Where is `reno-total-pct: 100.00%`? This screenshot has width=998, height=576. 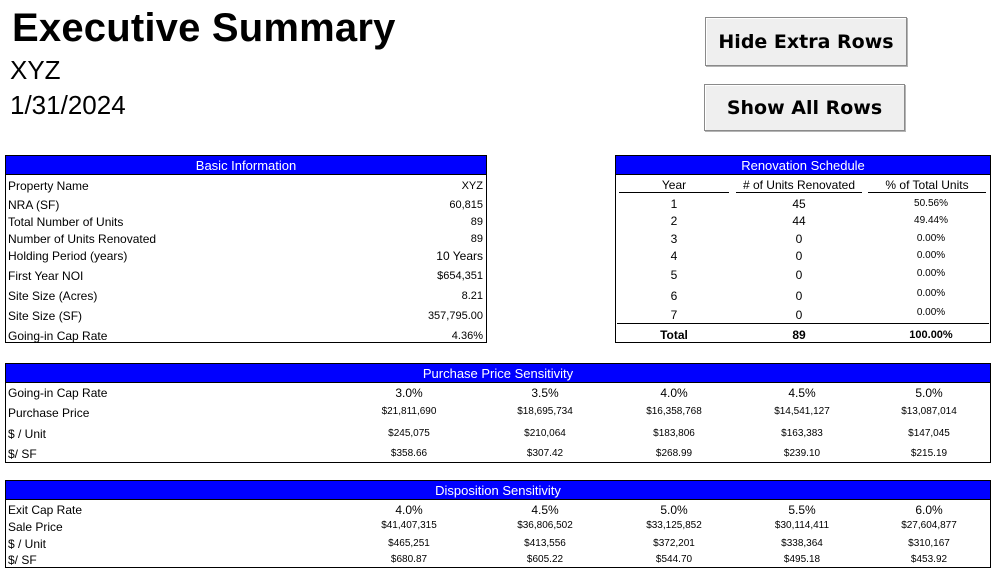 reno-total-pct: 100.00% is located at coordinates (931, 335).